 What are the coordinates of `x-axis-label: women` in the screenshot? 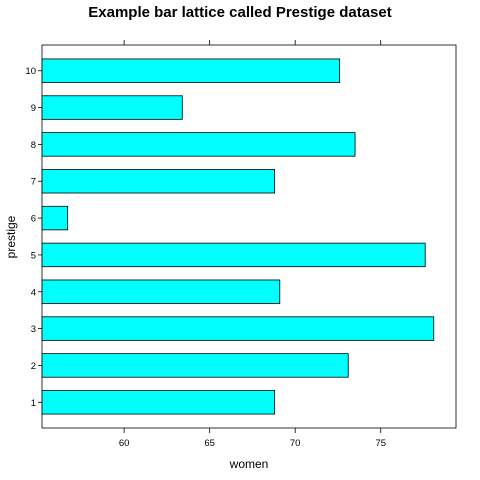 It's located at (249, 464).